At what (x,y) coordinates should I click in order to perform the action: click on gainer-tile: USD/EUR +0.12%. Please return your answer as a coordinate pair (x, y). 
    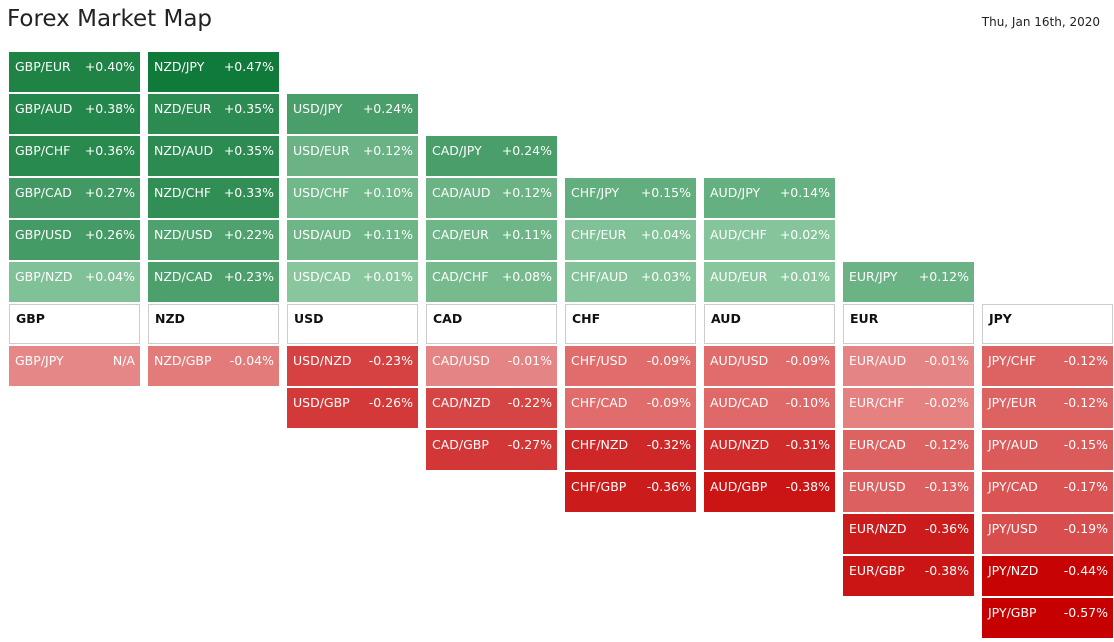
    Looking at the image, I should click on (352, 156).